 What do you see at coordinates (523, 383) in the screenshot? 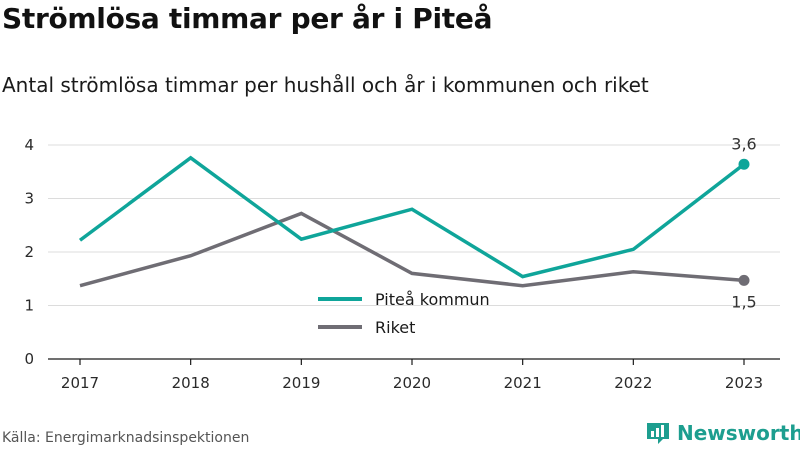
I see `x-tick-label: 2021` at bounding box center [523, 383].